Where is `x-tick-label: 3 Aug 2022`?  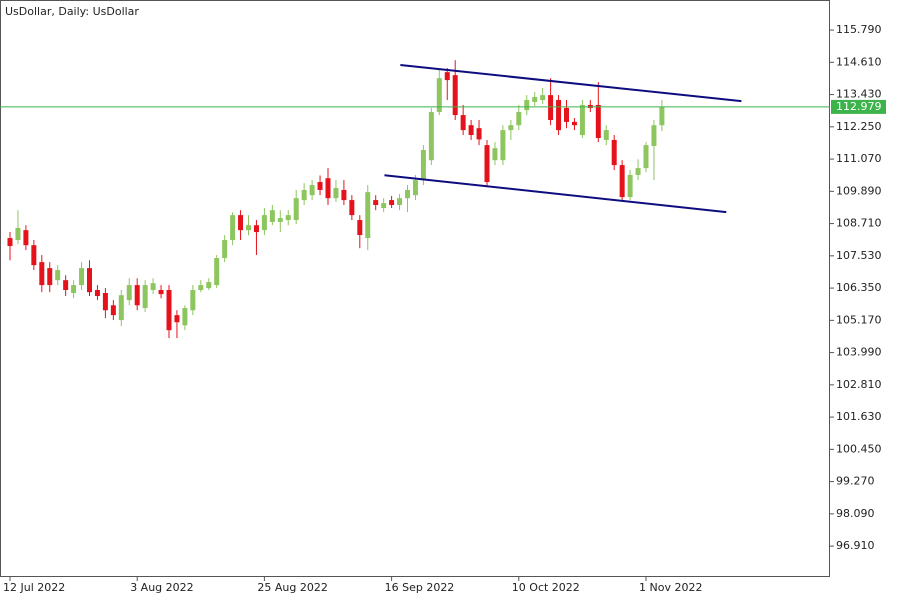 x-tick-label: 3 Aug 2022 is located at coordinates (161, 587).